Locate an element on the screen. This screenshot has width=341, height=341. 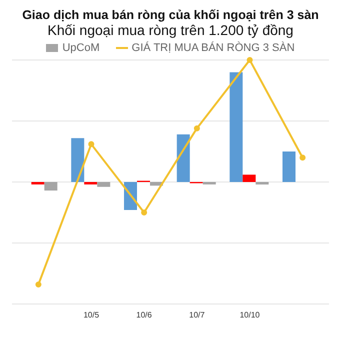
x-tick-label: 10/7 is located at coordinates (197, 315).